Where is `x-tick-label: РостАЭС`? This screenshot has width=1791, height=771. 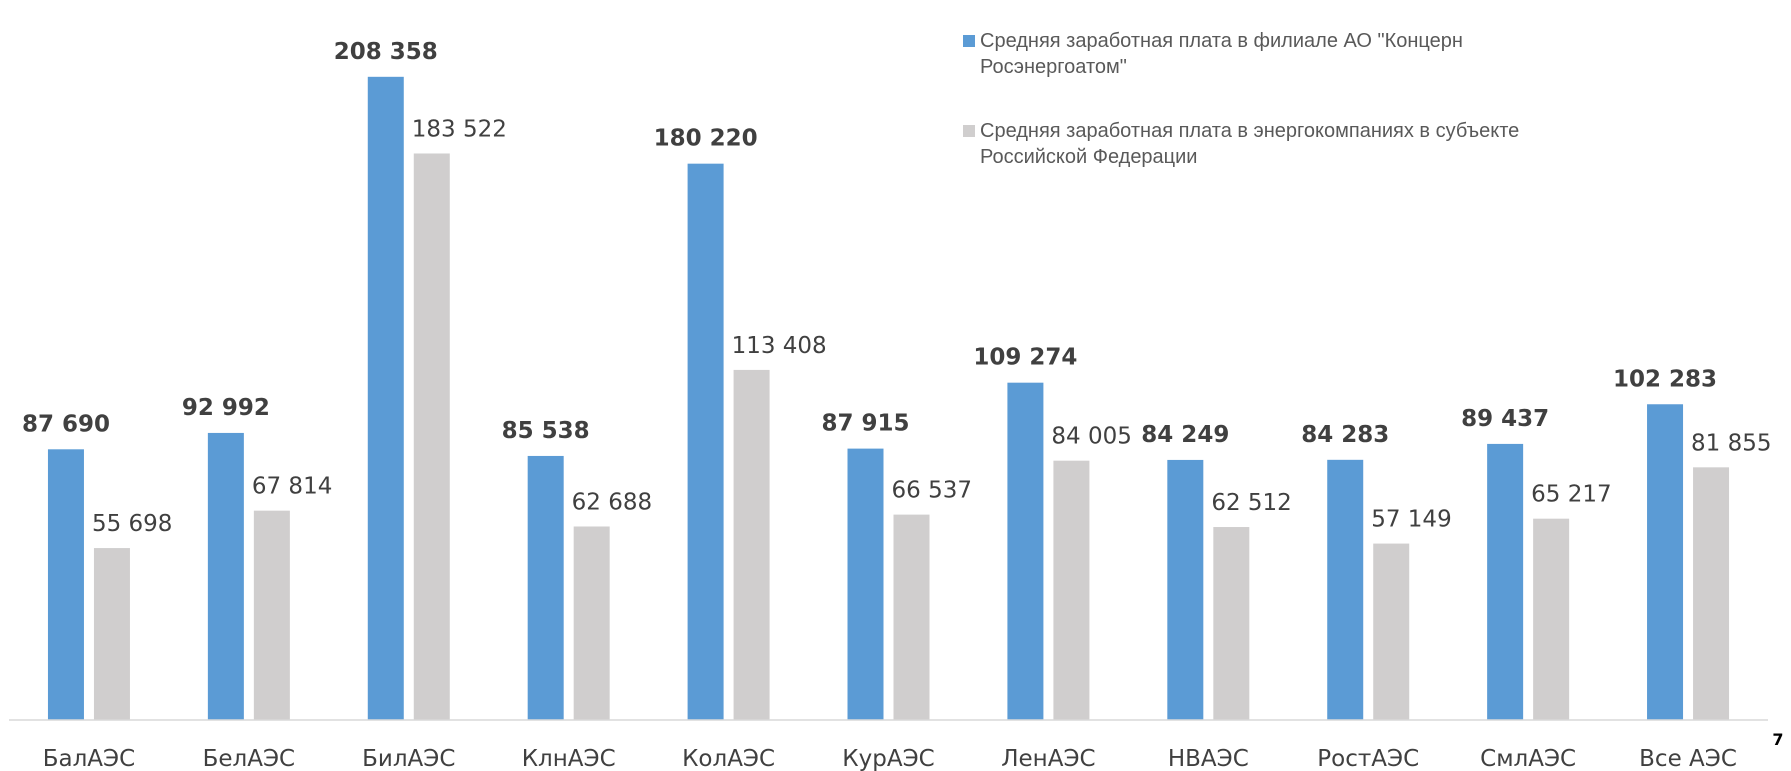
x-tick-label: РостАЭС is located at coordinates (1368, 758).